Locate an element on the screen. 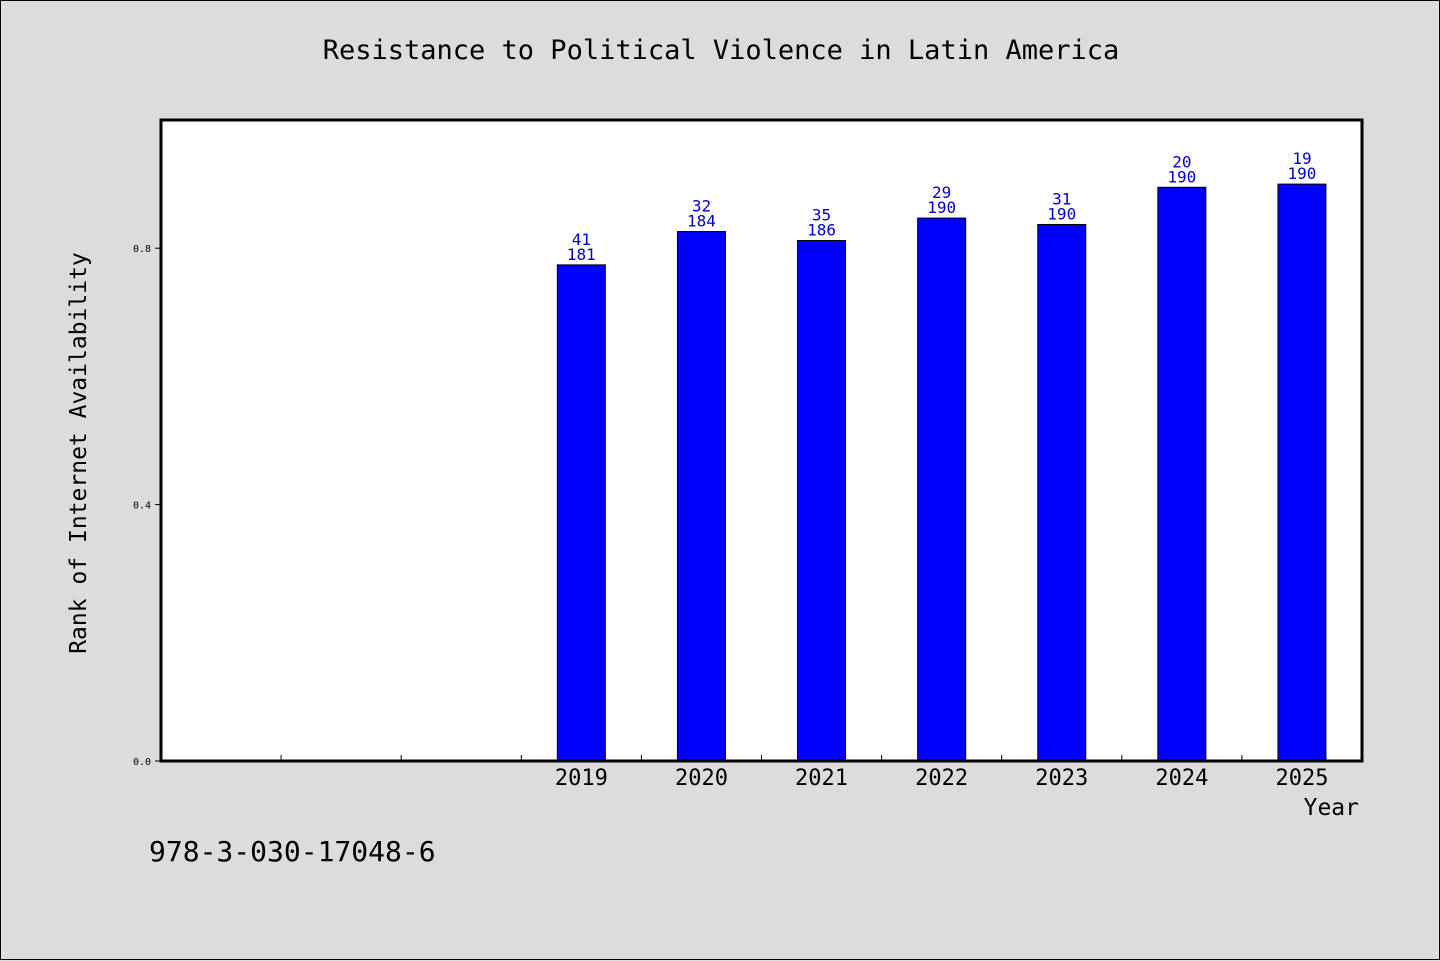 Image resolution: width=1440 pixels, height=961 pixels. bar-label-top: 35 is located at coordinates (821, 215).